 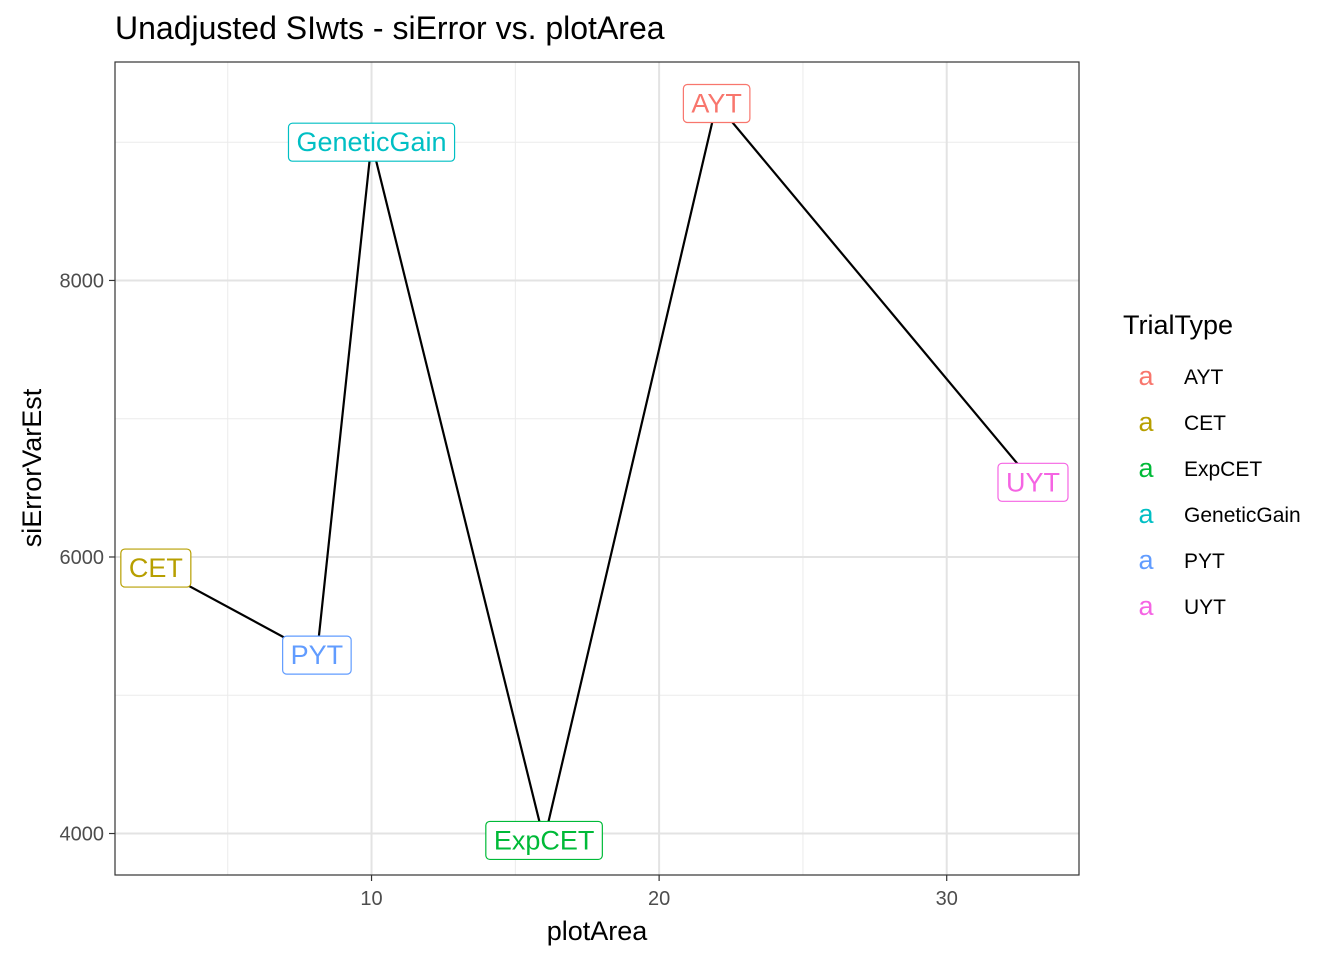 I want to click on x-axis: 10 20 30, so click(x=659, y=892).